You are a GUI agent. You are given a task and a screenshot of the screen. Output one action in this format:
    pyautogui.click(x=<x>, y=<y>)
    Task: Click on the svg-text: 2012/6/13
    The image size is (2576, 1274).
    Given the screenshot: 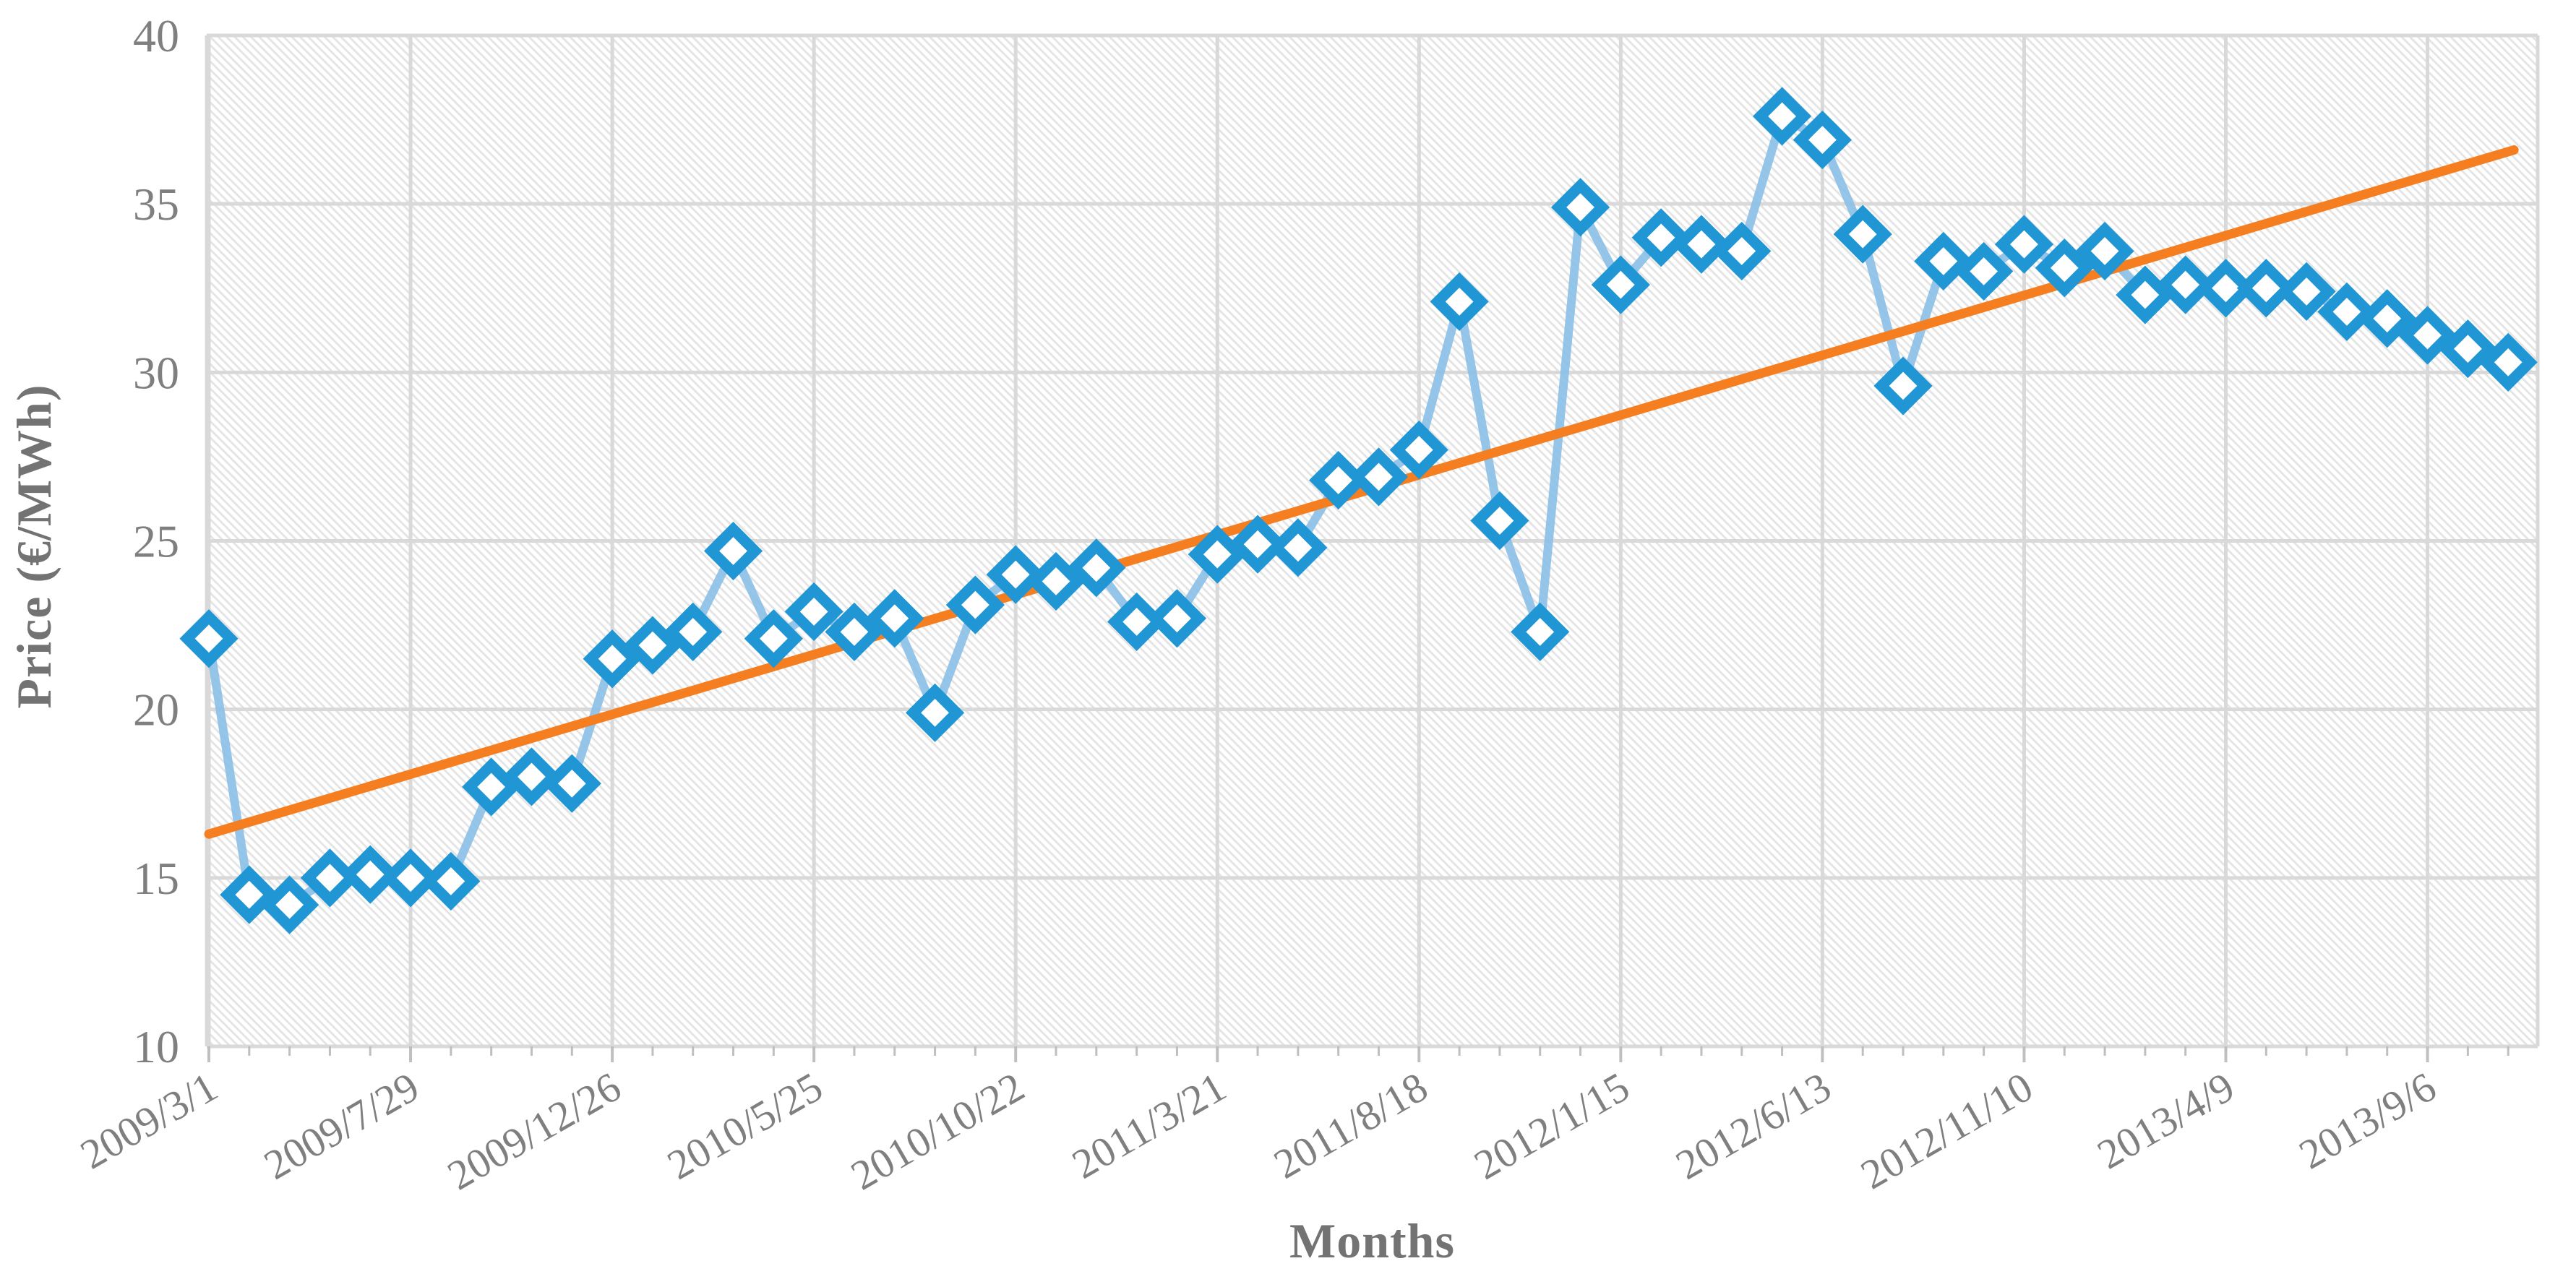 What is the action you would take?
    pyautogui.click(x=1754, y=1126)
    